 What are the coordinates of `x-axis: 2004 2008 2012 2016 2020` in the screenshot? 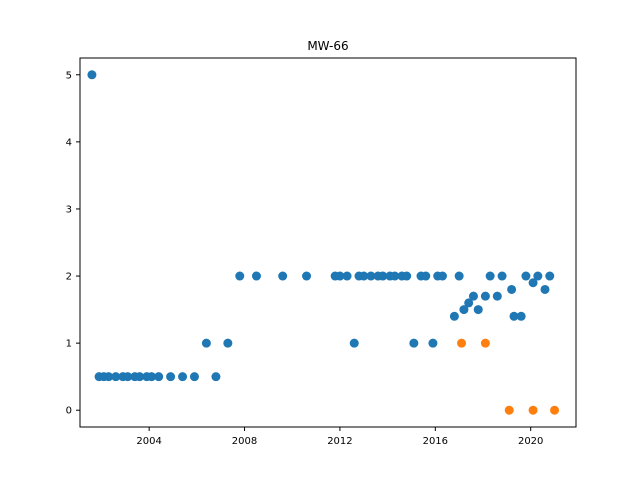 It's located at (339, 437).